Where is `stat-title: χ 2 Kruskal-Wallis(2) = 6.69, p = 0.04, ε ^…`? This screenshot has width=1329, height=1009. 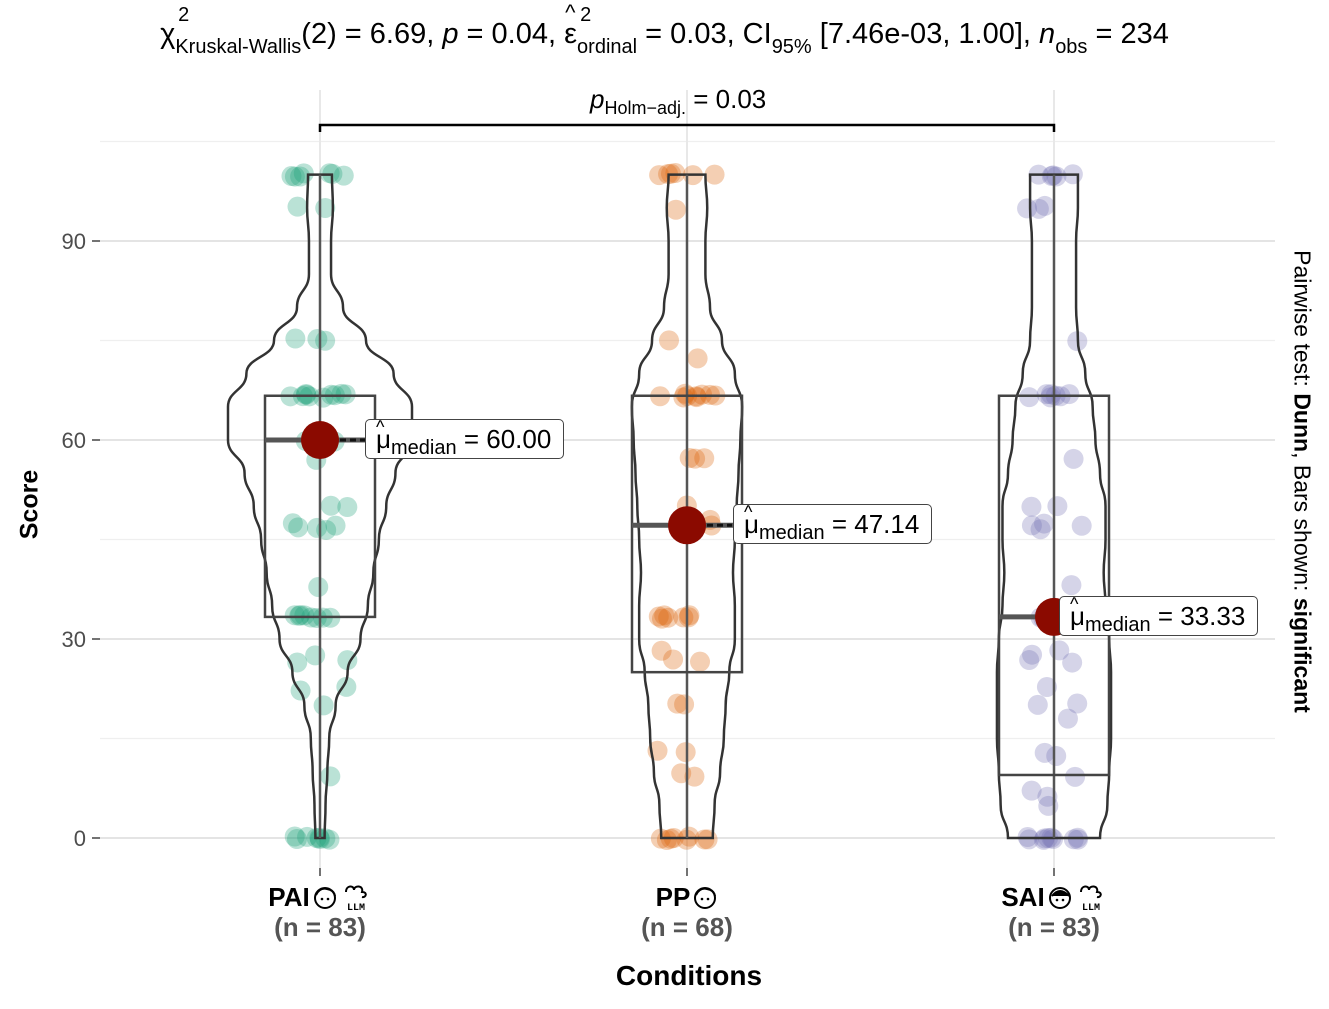
stat-title: χ 2 Kruskal-Wallis(2) = 6.69, p = 0.04, ε ^… is located at coordinates (664, 29).